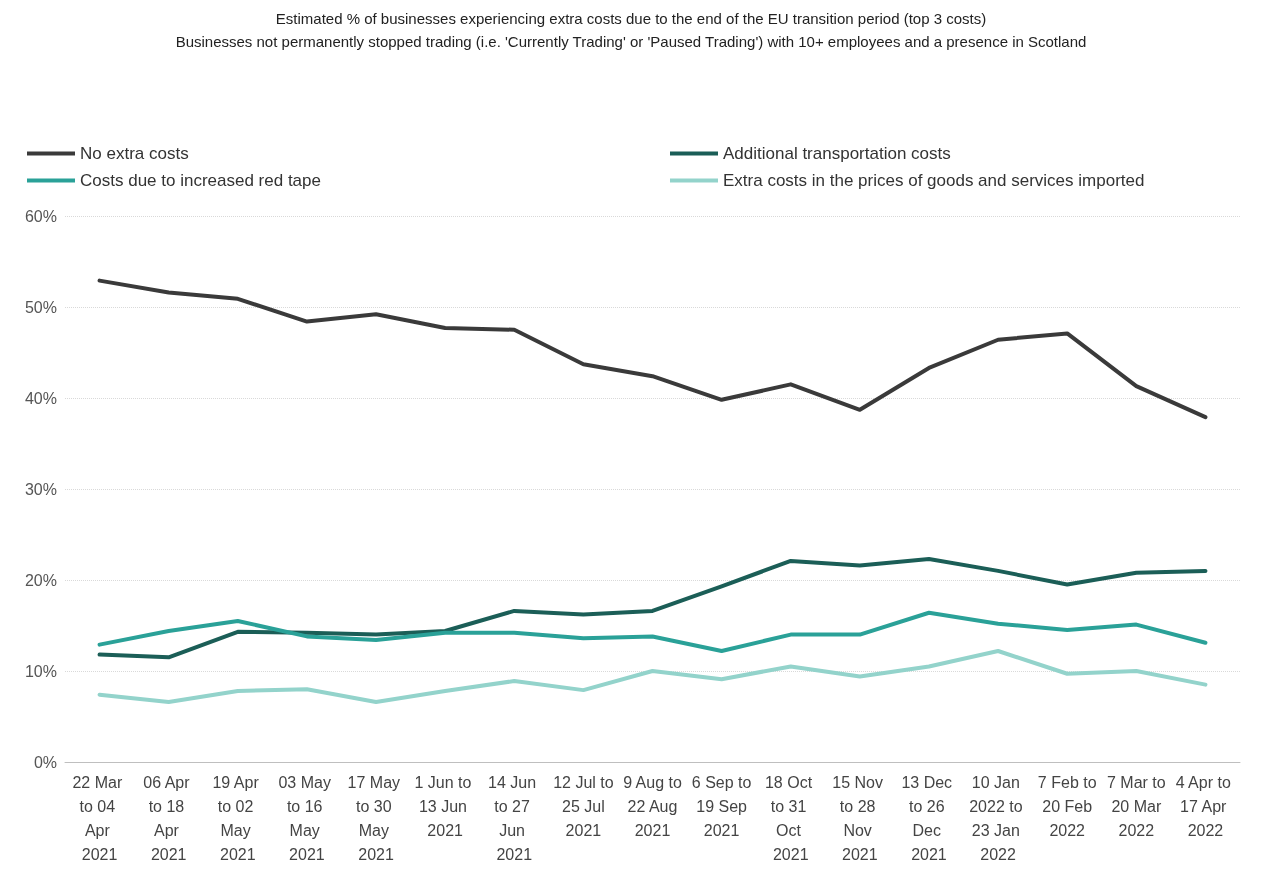 The height and width of the screenshot is (891, 1262). I want to click on legend-label: Additional transportation costs, so click(837, 153).